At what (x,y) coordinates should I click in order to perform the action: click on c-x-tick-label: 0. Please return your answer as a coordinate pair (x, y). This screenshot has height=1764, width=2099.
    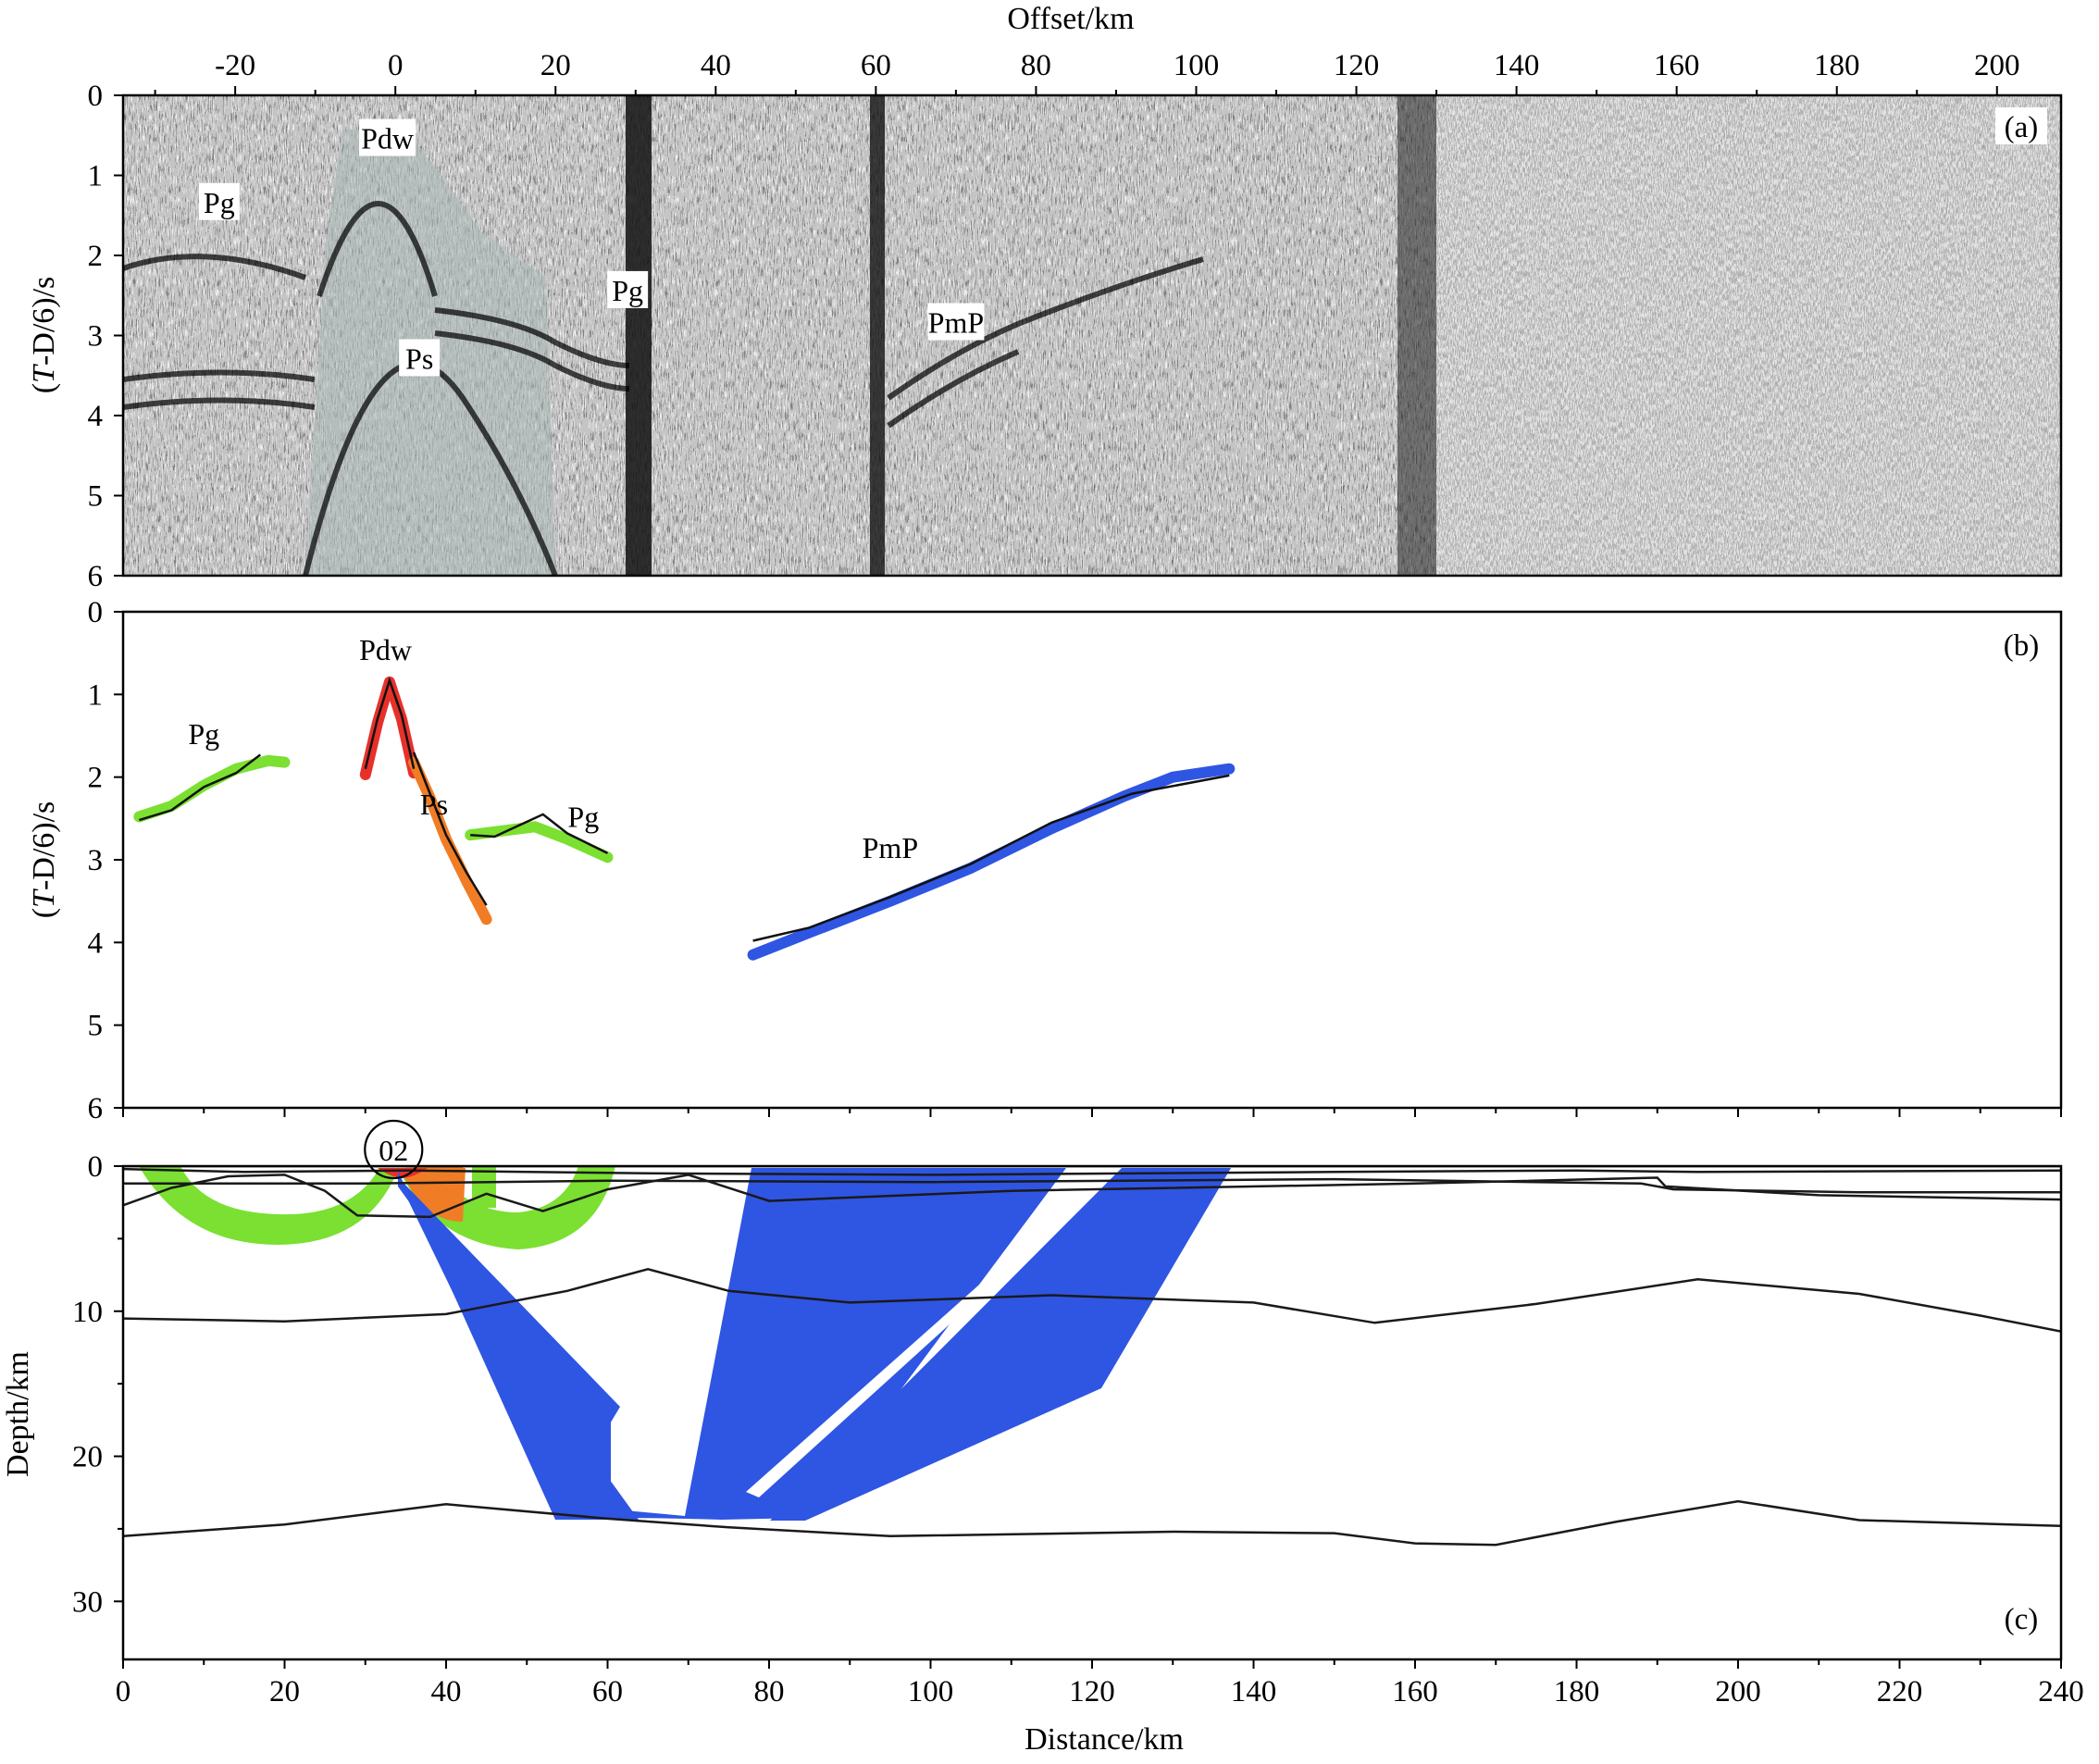
    Looking at the image, I should click on (123, 1691).